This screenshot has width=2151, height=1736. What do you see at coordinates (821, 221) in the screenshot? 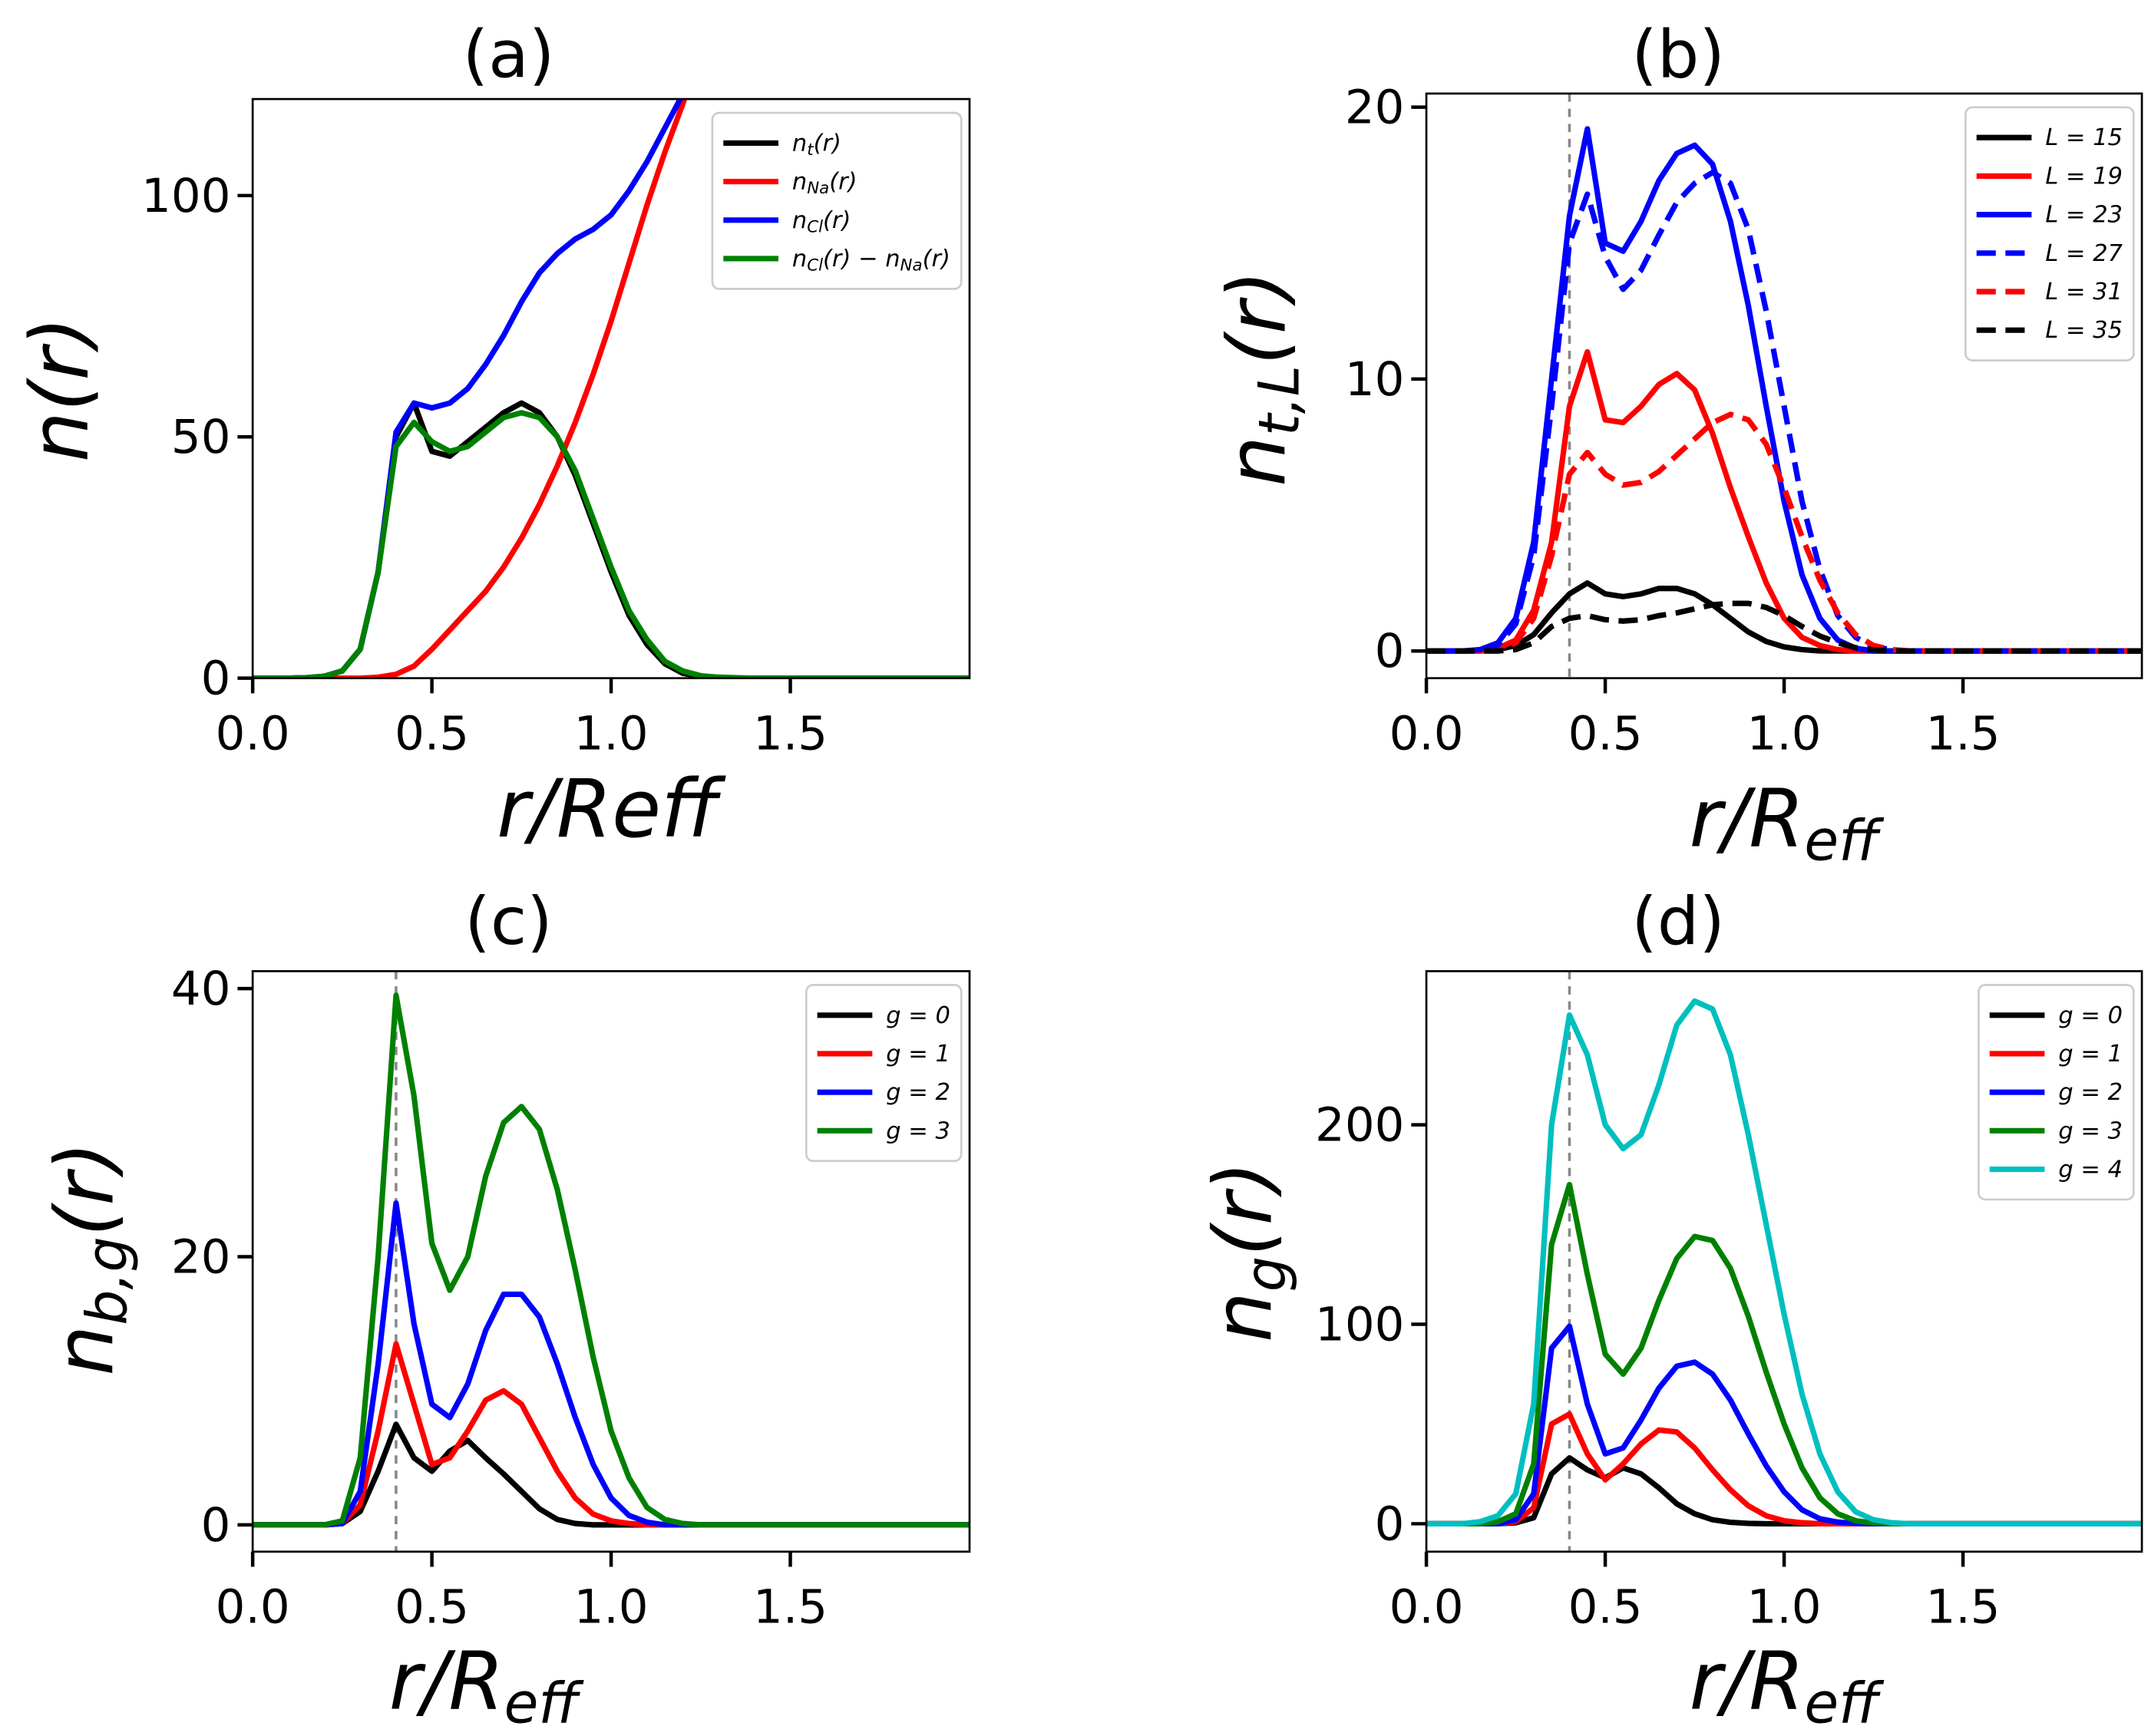
I see `legend-label: nCl​(r)` at bounding box center [821, 221].